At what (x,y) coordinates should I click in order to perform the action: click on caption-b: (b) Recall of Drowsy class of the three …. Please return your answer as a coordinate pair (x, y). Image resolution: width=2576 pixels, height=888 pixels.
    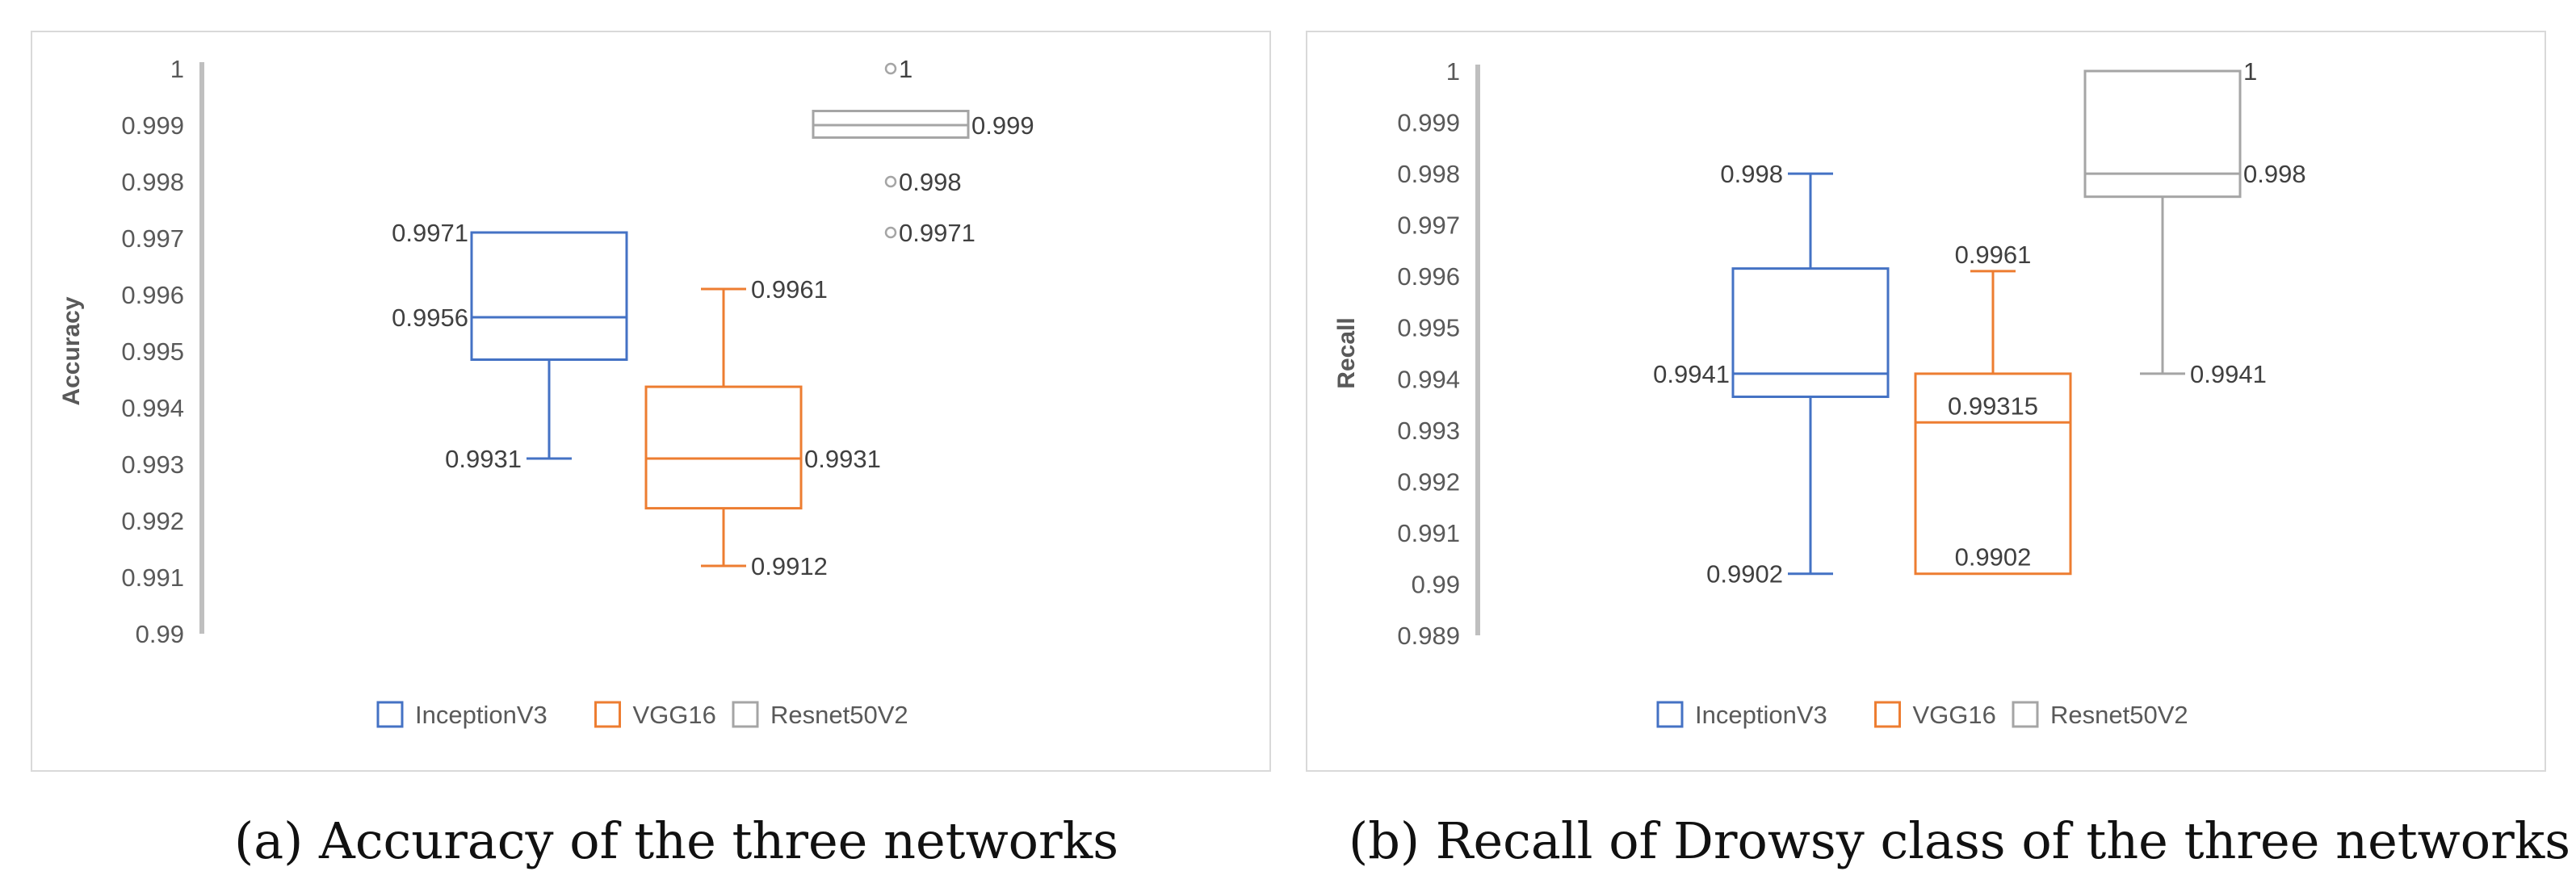
    Looking at the image, I should click on (1960, 840).